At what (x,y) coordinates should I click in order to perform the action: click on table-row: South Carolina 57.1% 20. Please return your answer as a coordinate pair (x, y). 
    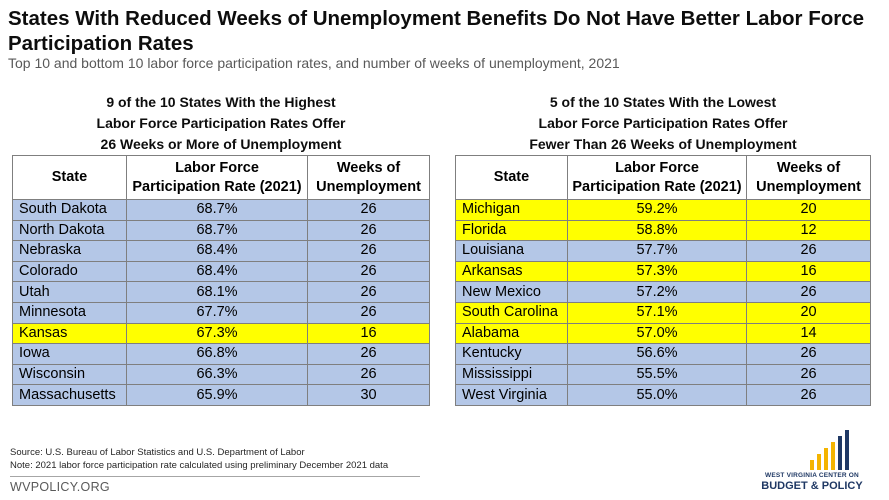
    Looking at the image, I should click on (663, 312).